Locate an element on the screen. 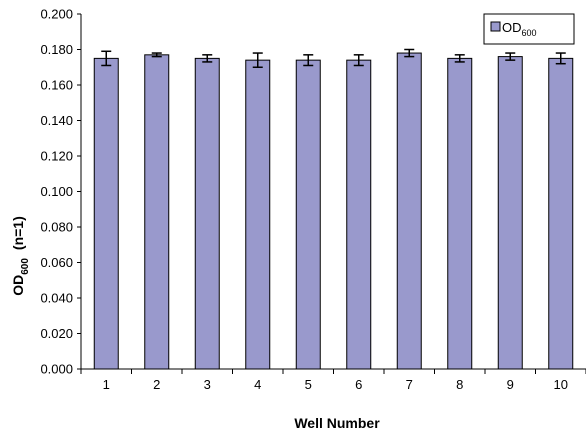 The width and height of the screenshot is (586, 442). y-tick-label: 0.020 is located at coordinates (56, 333).